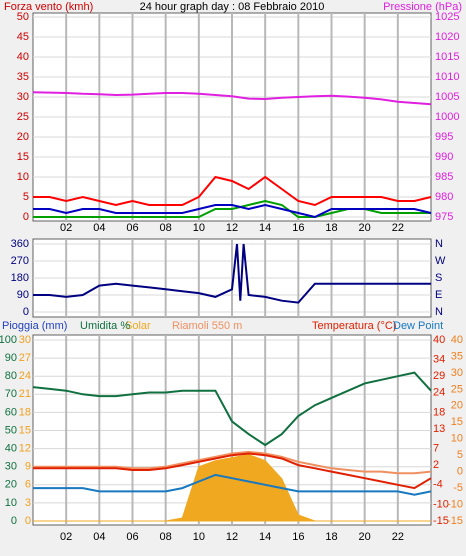  Describe the element at coordinates (436, 449) in the screenshot. I see `y-tick-label: 7` at that location.